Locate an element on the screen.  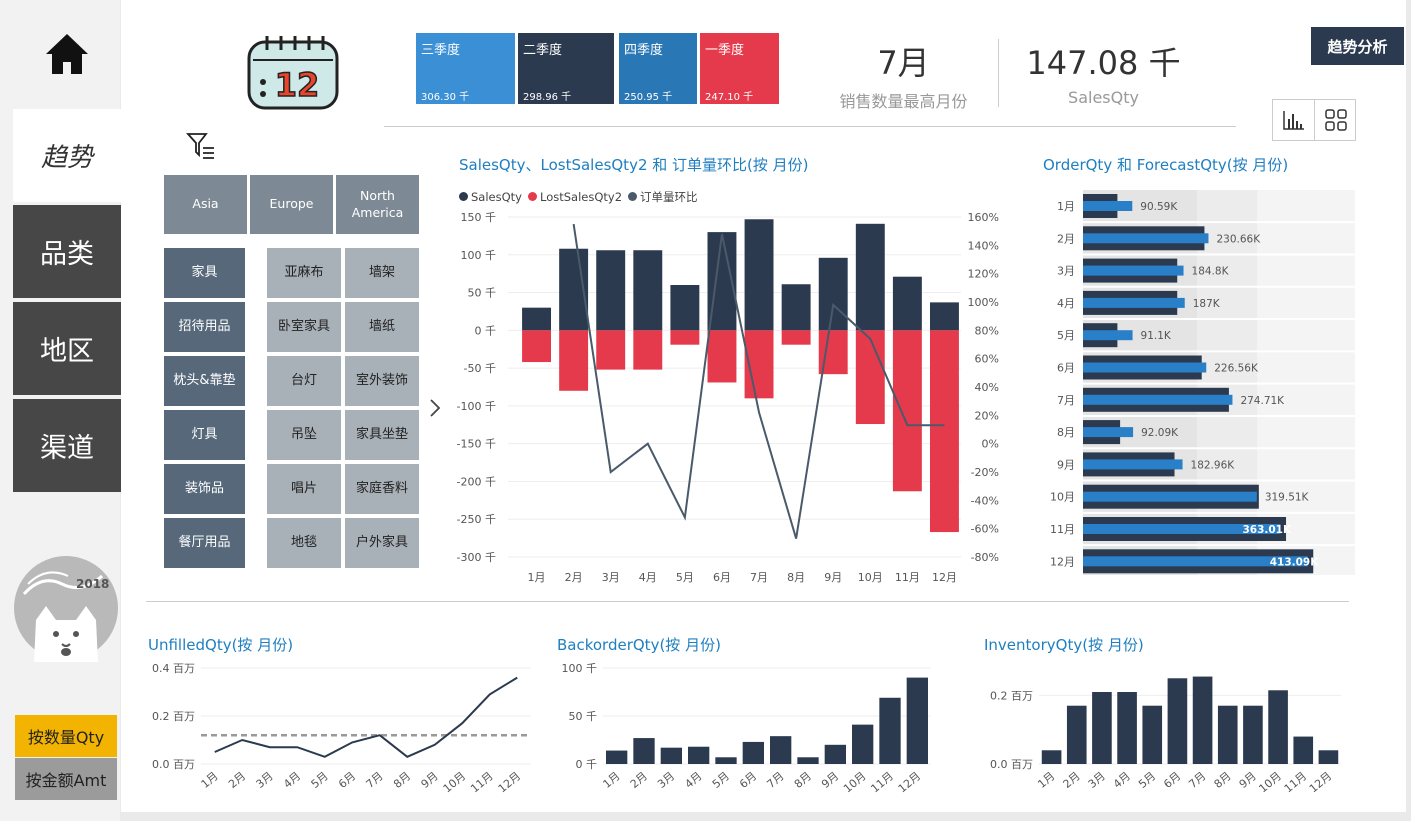
clear-filter-button is located at coordinates (200, 146).